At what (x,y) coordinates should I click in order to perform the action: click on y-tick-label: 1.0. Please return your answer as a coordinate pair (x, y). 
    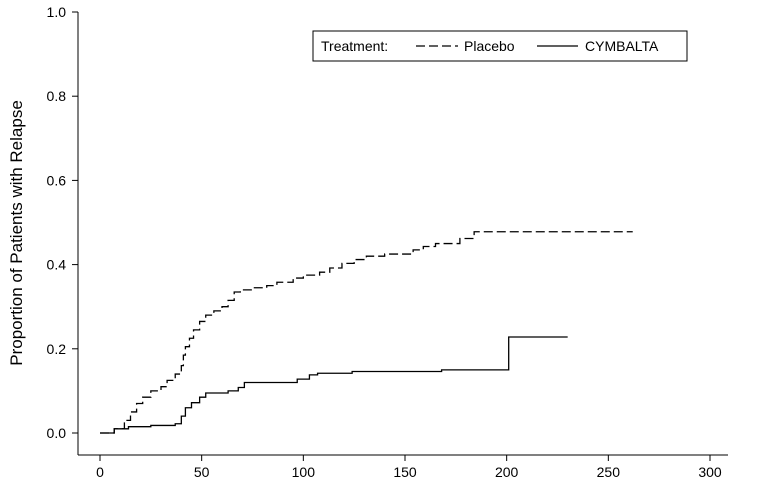
    Looking at the image, I should click on (57, 12).